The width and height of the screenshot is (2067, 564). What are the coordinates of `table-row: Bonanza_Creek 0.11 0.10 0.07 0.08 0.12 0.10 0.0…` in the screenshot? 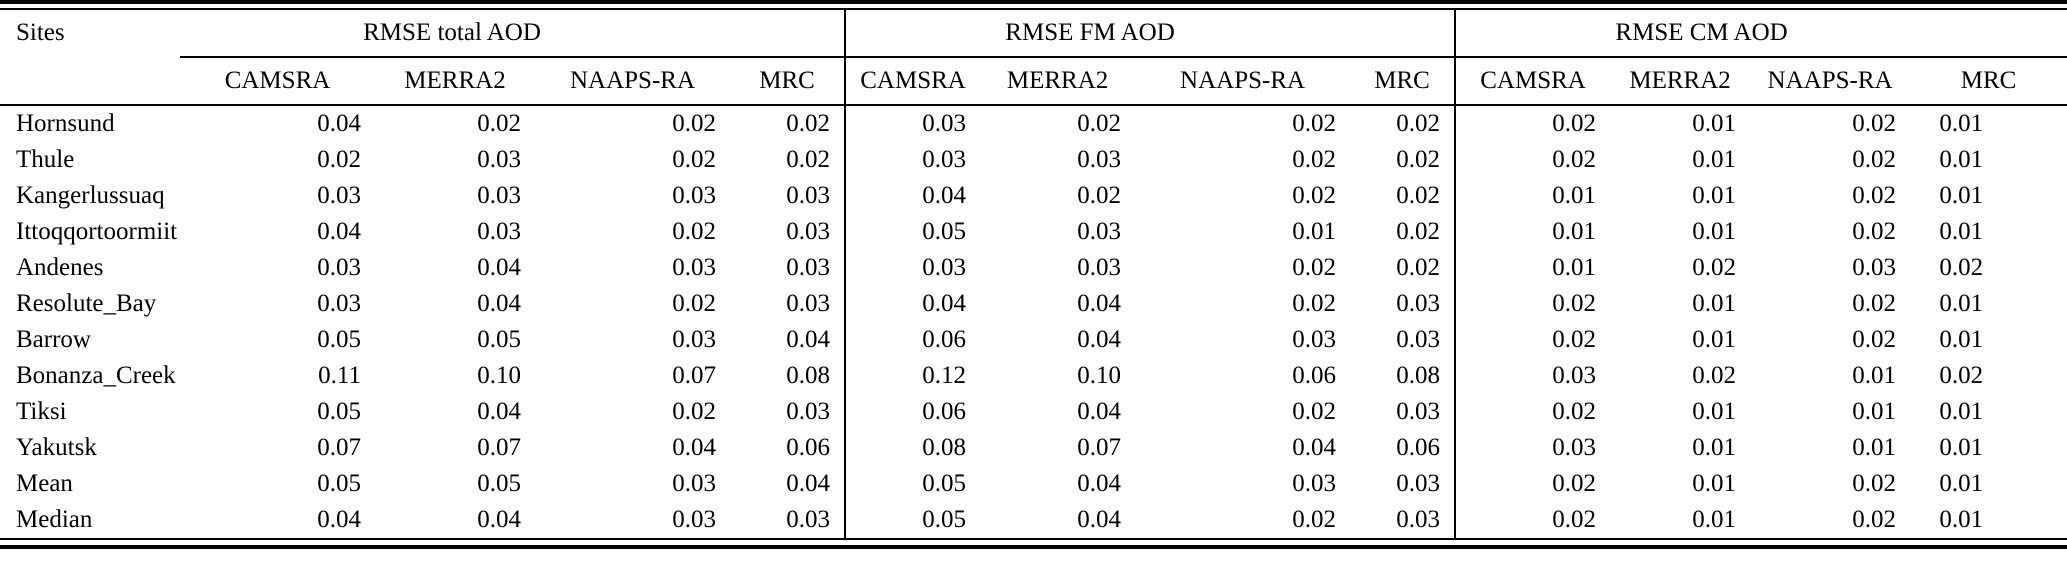 It's located at (1033, 376).